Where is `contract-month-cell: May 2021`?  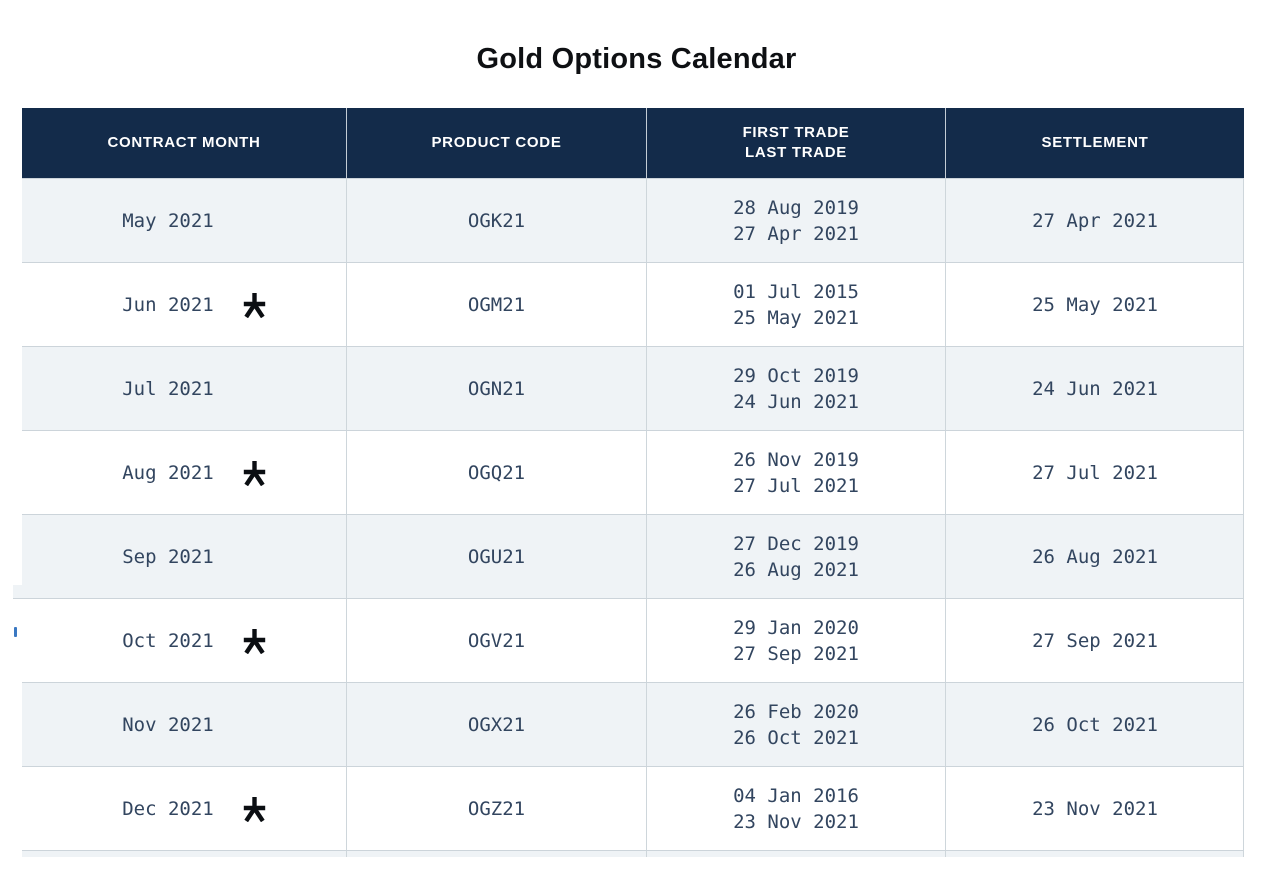
contract-month-cell: May 2021 is located at coordinates (184, 220).